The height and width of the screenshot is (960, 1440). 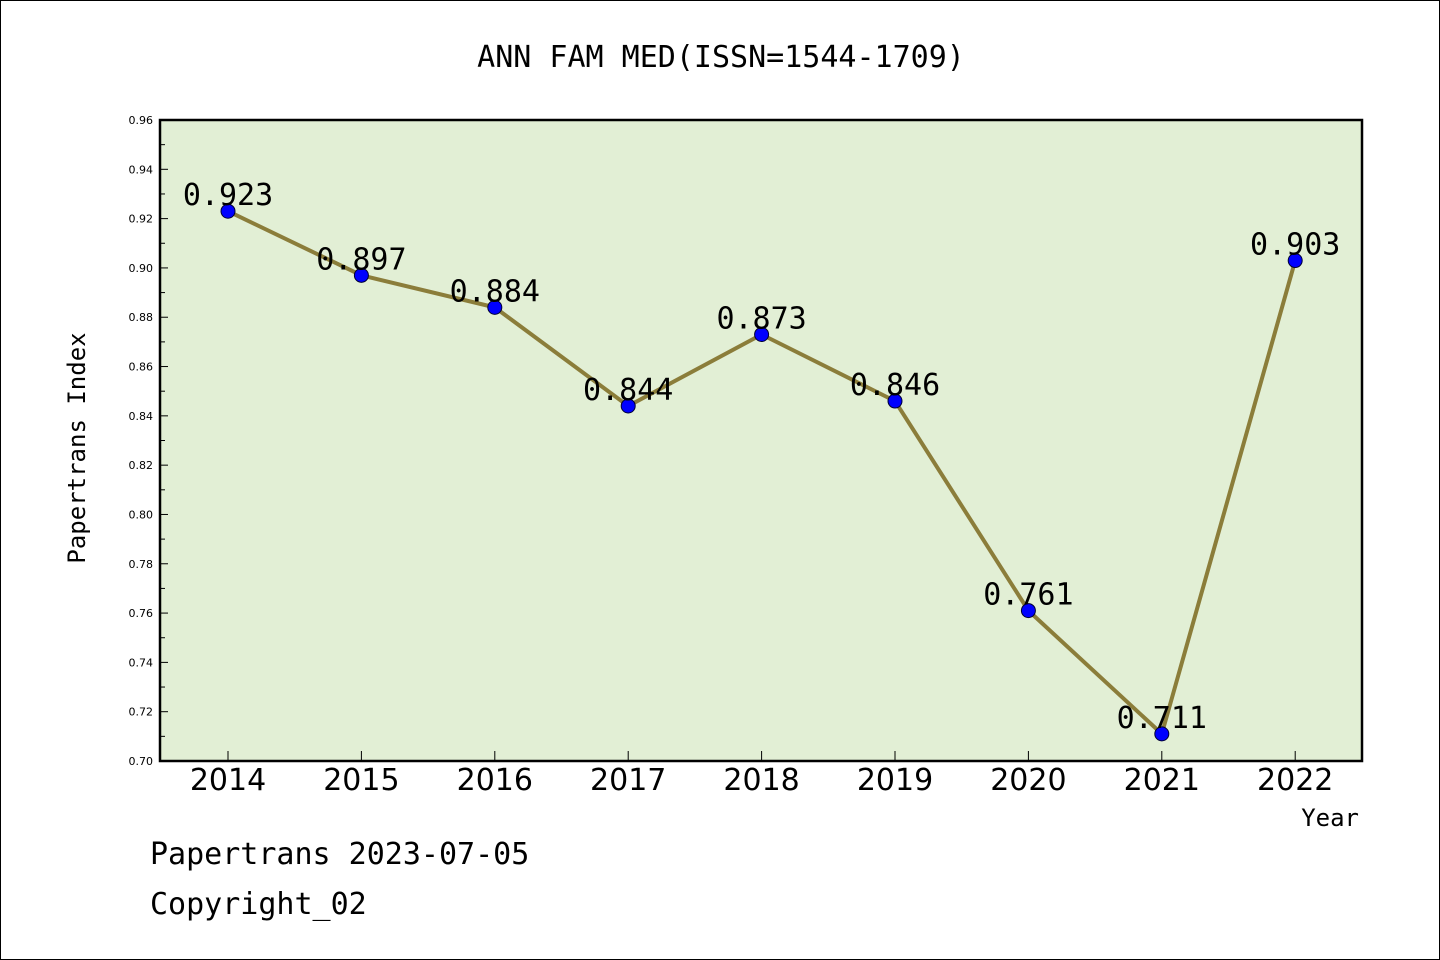 What do you see at coordinates (141, 564) in the screenshot?
I see `y-tick-label: 0.78` at bounding box center [141, 564].